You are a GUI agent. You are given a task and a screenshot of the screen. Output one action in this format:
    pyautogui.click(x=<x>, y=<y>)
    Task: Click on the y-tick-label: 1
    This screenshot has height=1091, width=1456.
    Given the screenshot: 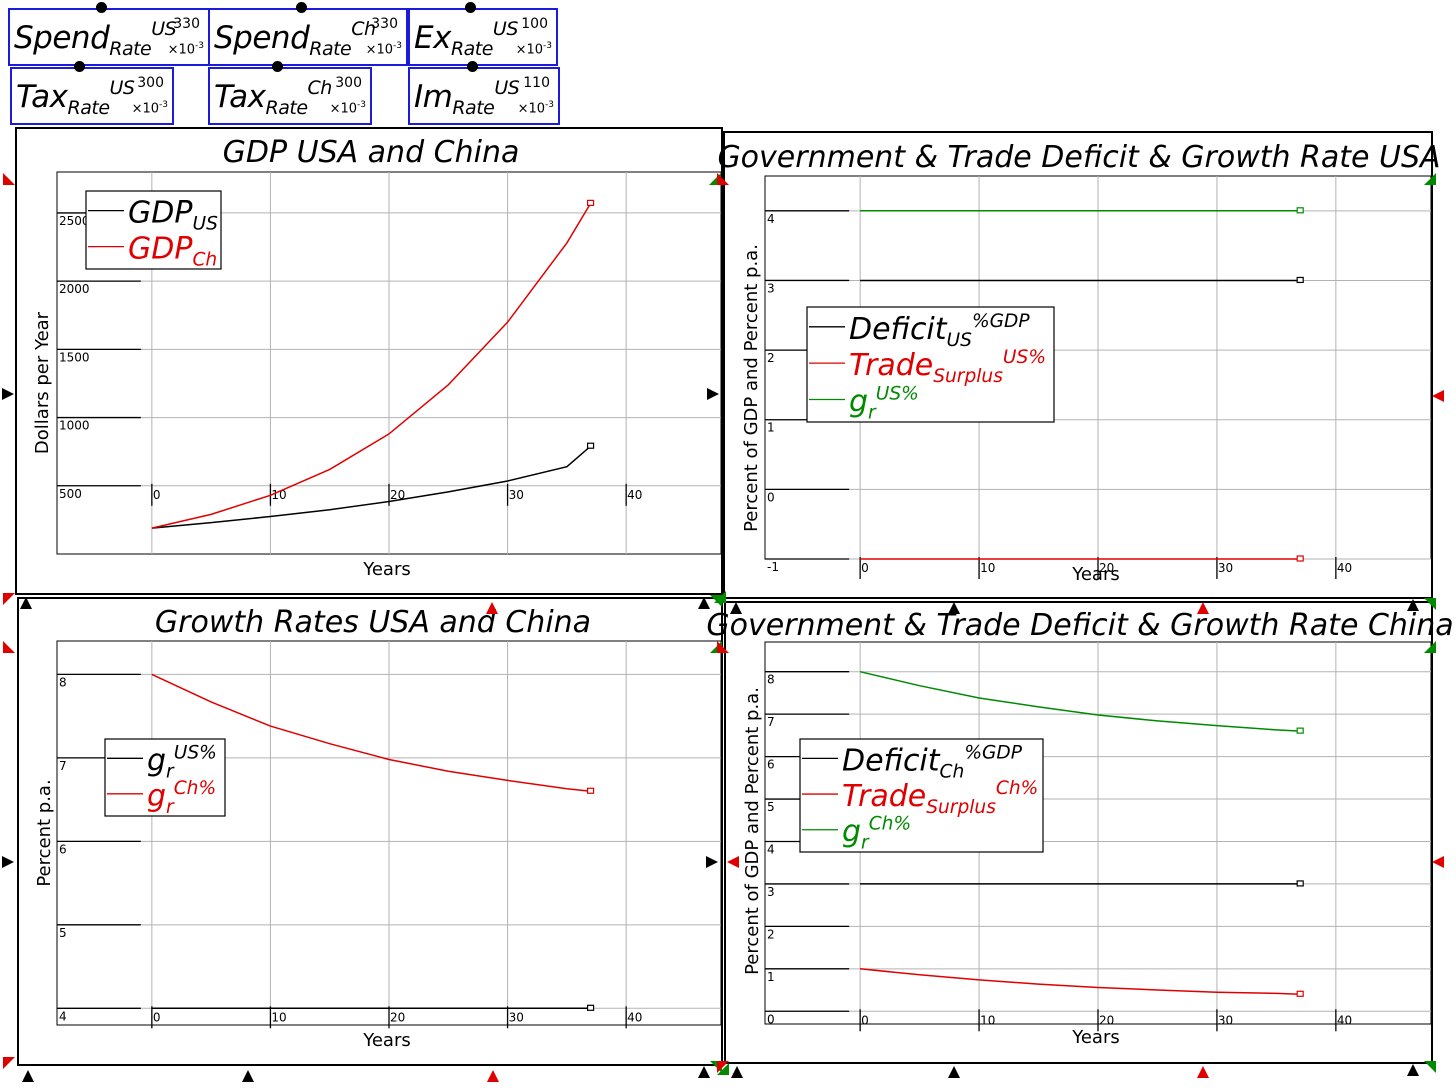 What is the action you would take?
    pyautogui.click(x=771, y=428)
    